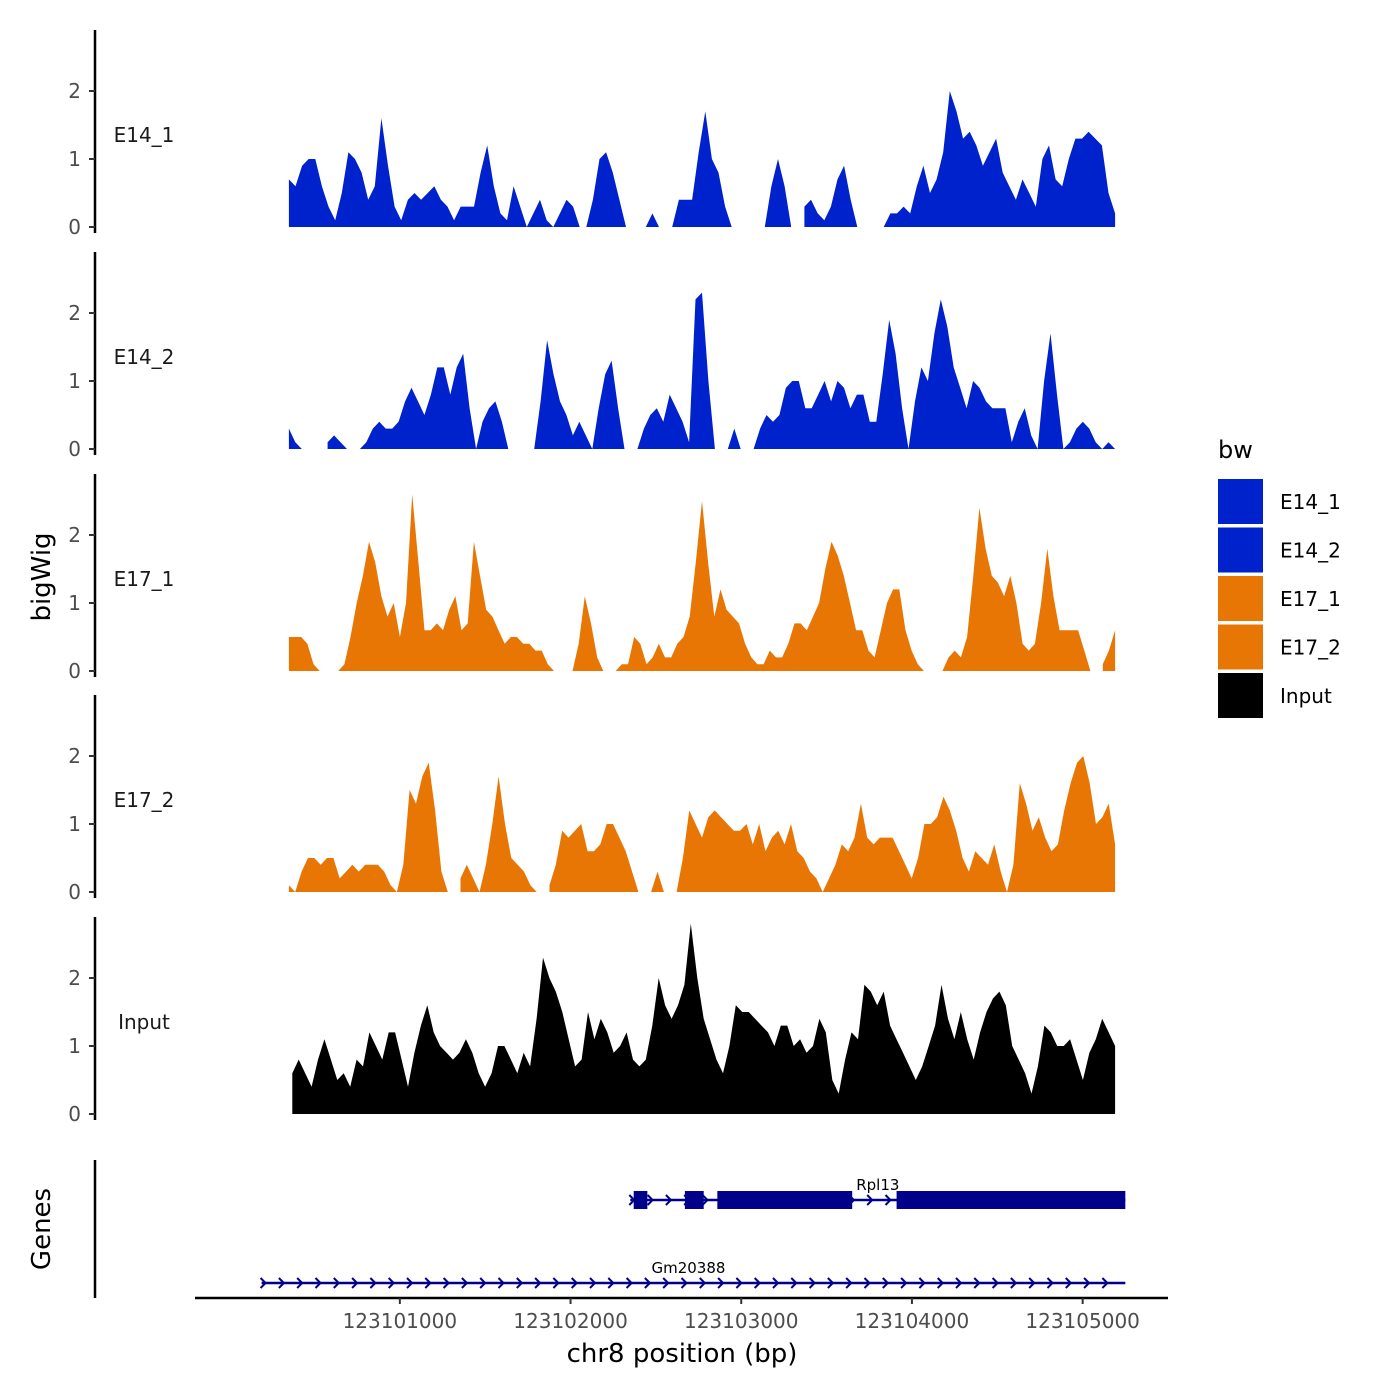  I want to click on legend-title: bw, so click(1235, 450).